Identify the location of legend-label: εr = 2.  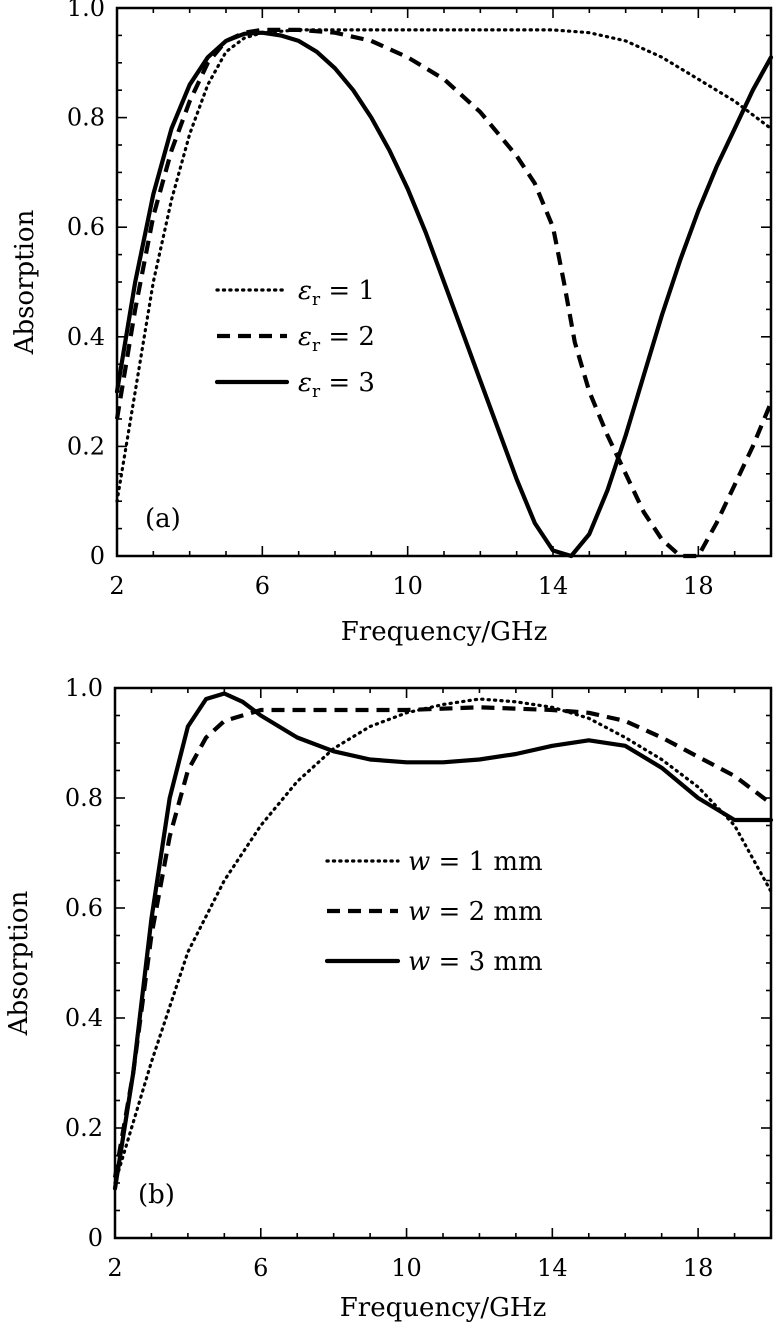
(336, 339).